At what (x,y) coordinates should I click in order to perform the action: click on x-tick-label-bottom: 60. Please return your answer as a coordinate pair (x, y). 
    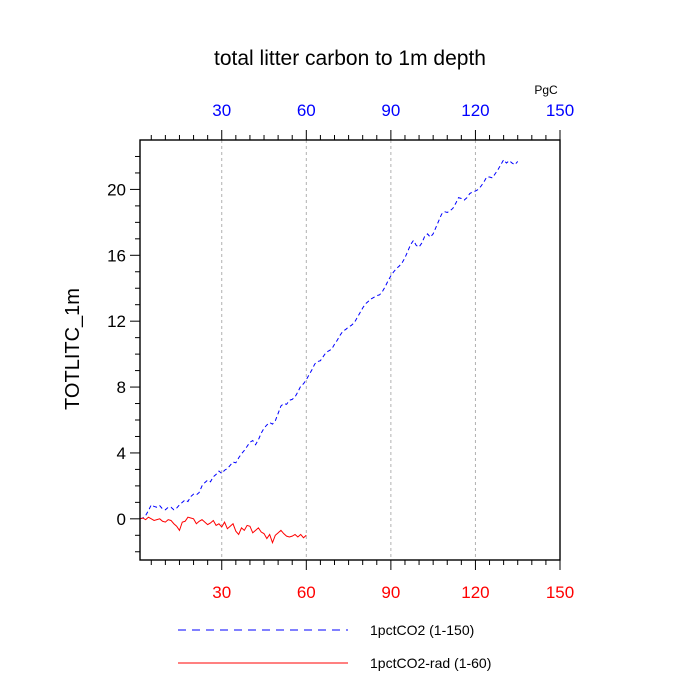
    Looking at the image, I should click on (306, 592).